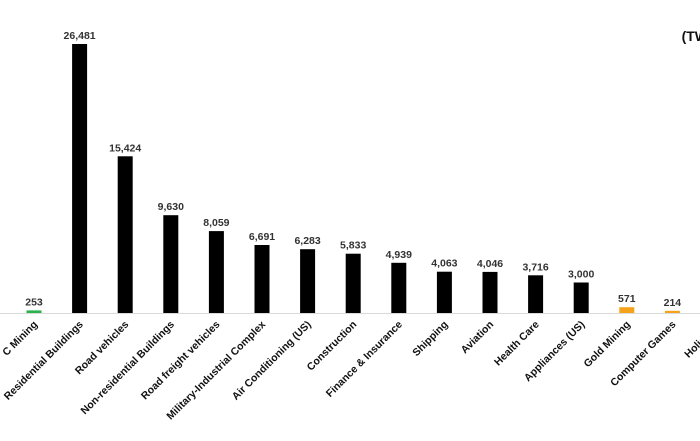 This screenshot has width=700, height=441. Describe the element at coordinates (262, 237) in the screenshot. I see `value-label-5: 6,691` at that location.